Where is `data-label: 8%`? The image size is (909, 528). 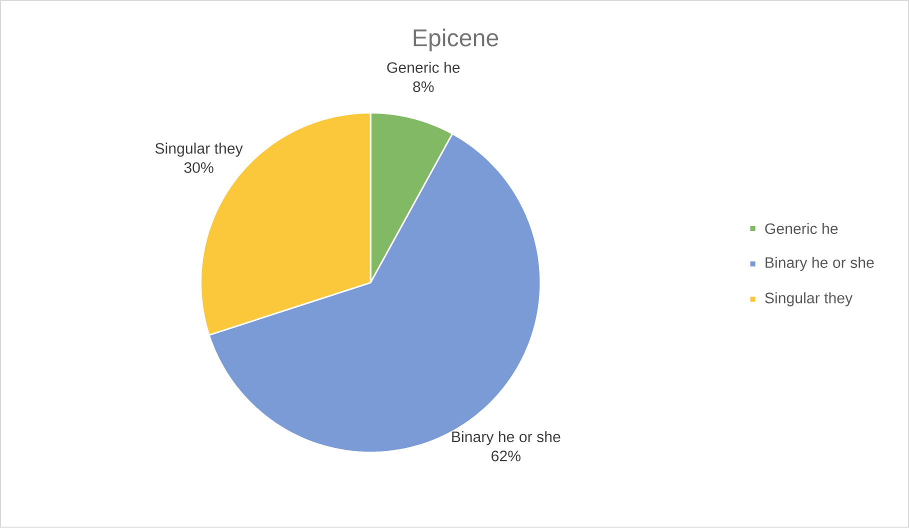
data-label: 8% is located at coordinates (423, 86).